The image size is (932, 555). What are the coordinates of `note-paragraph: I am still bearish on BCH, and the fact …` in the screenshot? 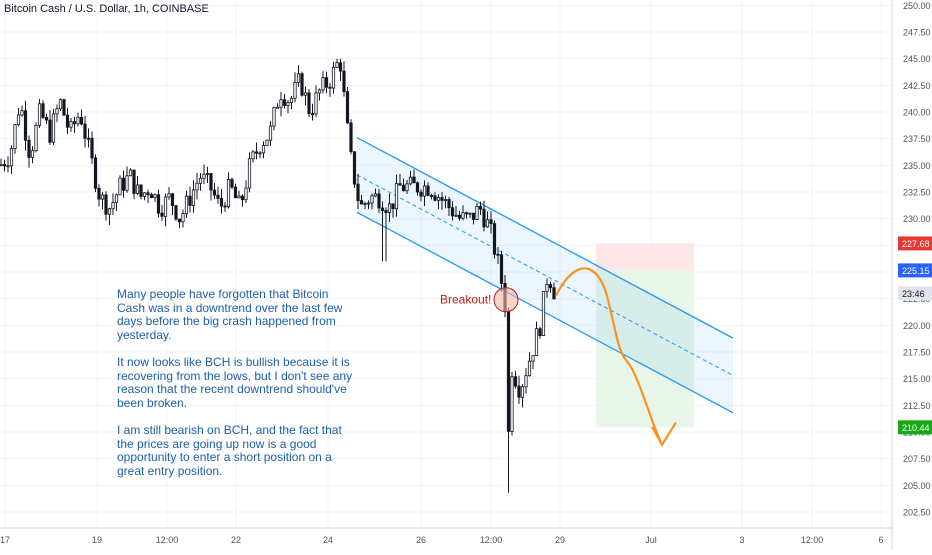 It's located at (229, 450).